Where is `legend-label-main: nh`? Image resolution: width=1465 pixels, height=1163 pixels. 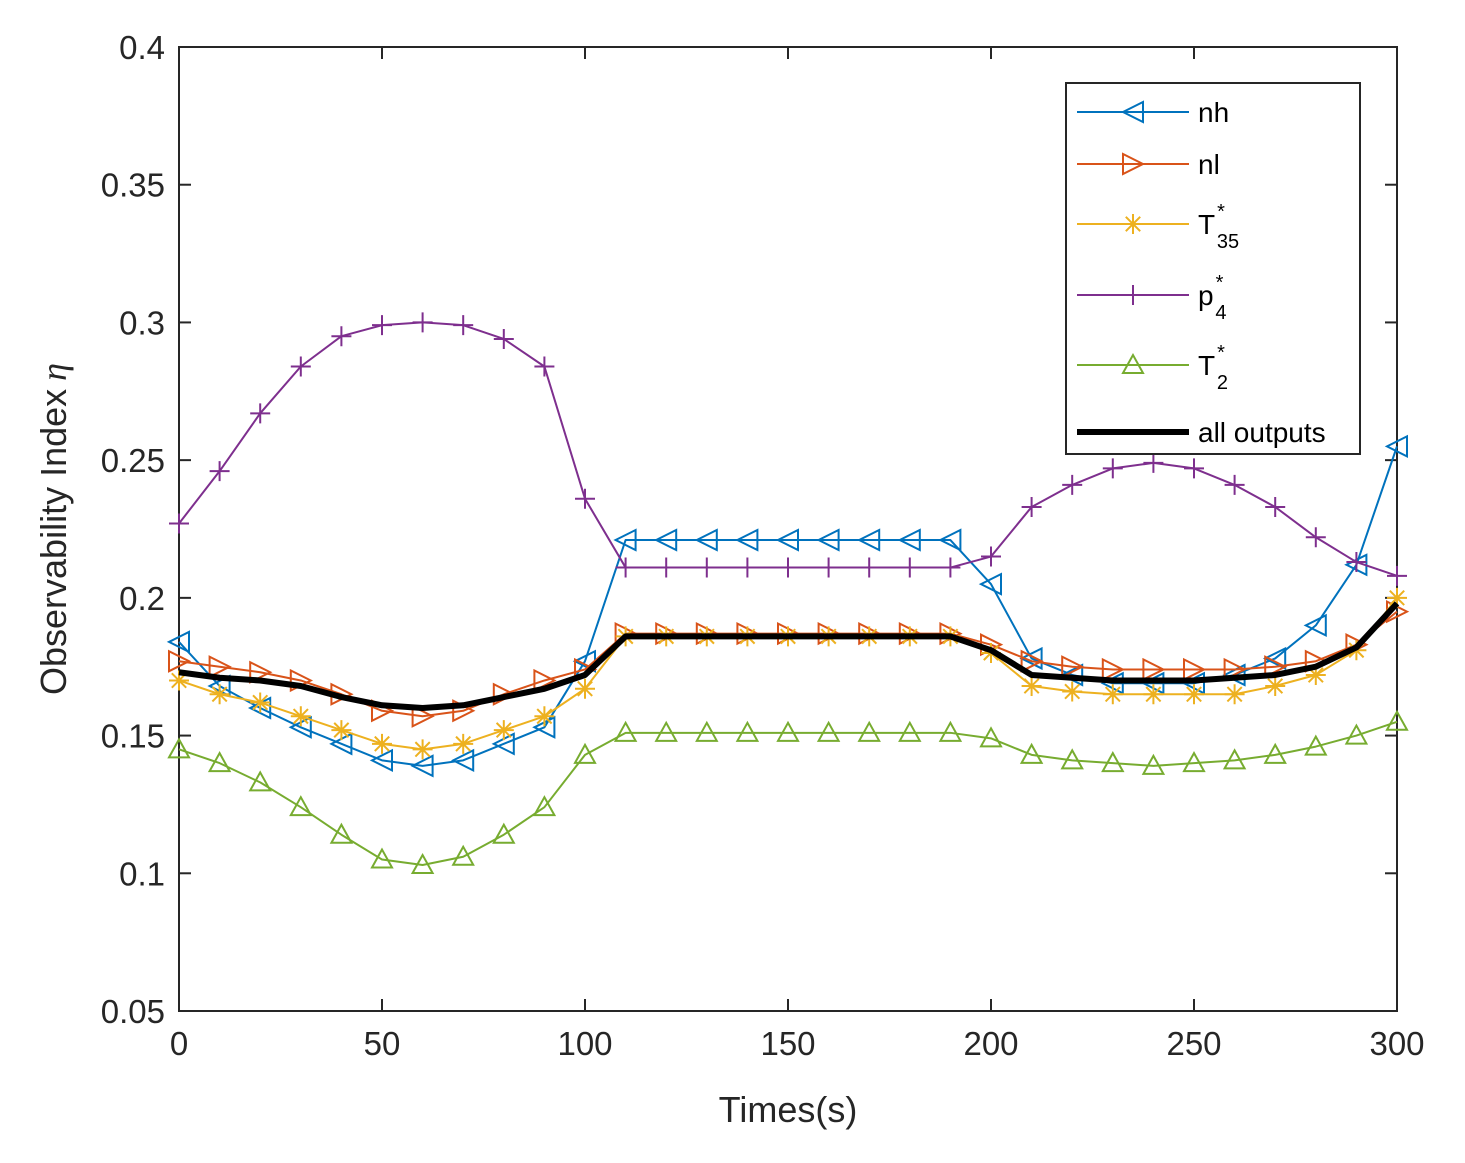
legend-label-main: nh is located at coordinates (1213, 112).